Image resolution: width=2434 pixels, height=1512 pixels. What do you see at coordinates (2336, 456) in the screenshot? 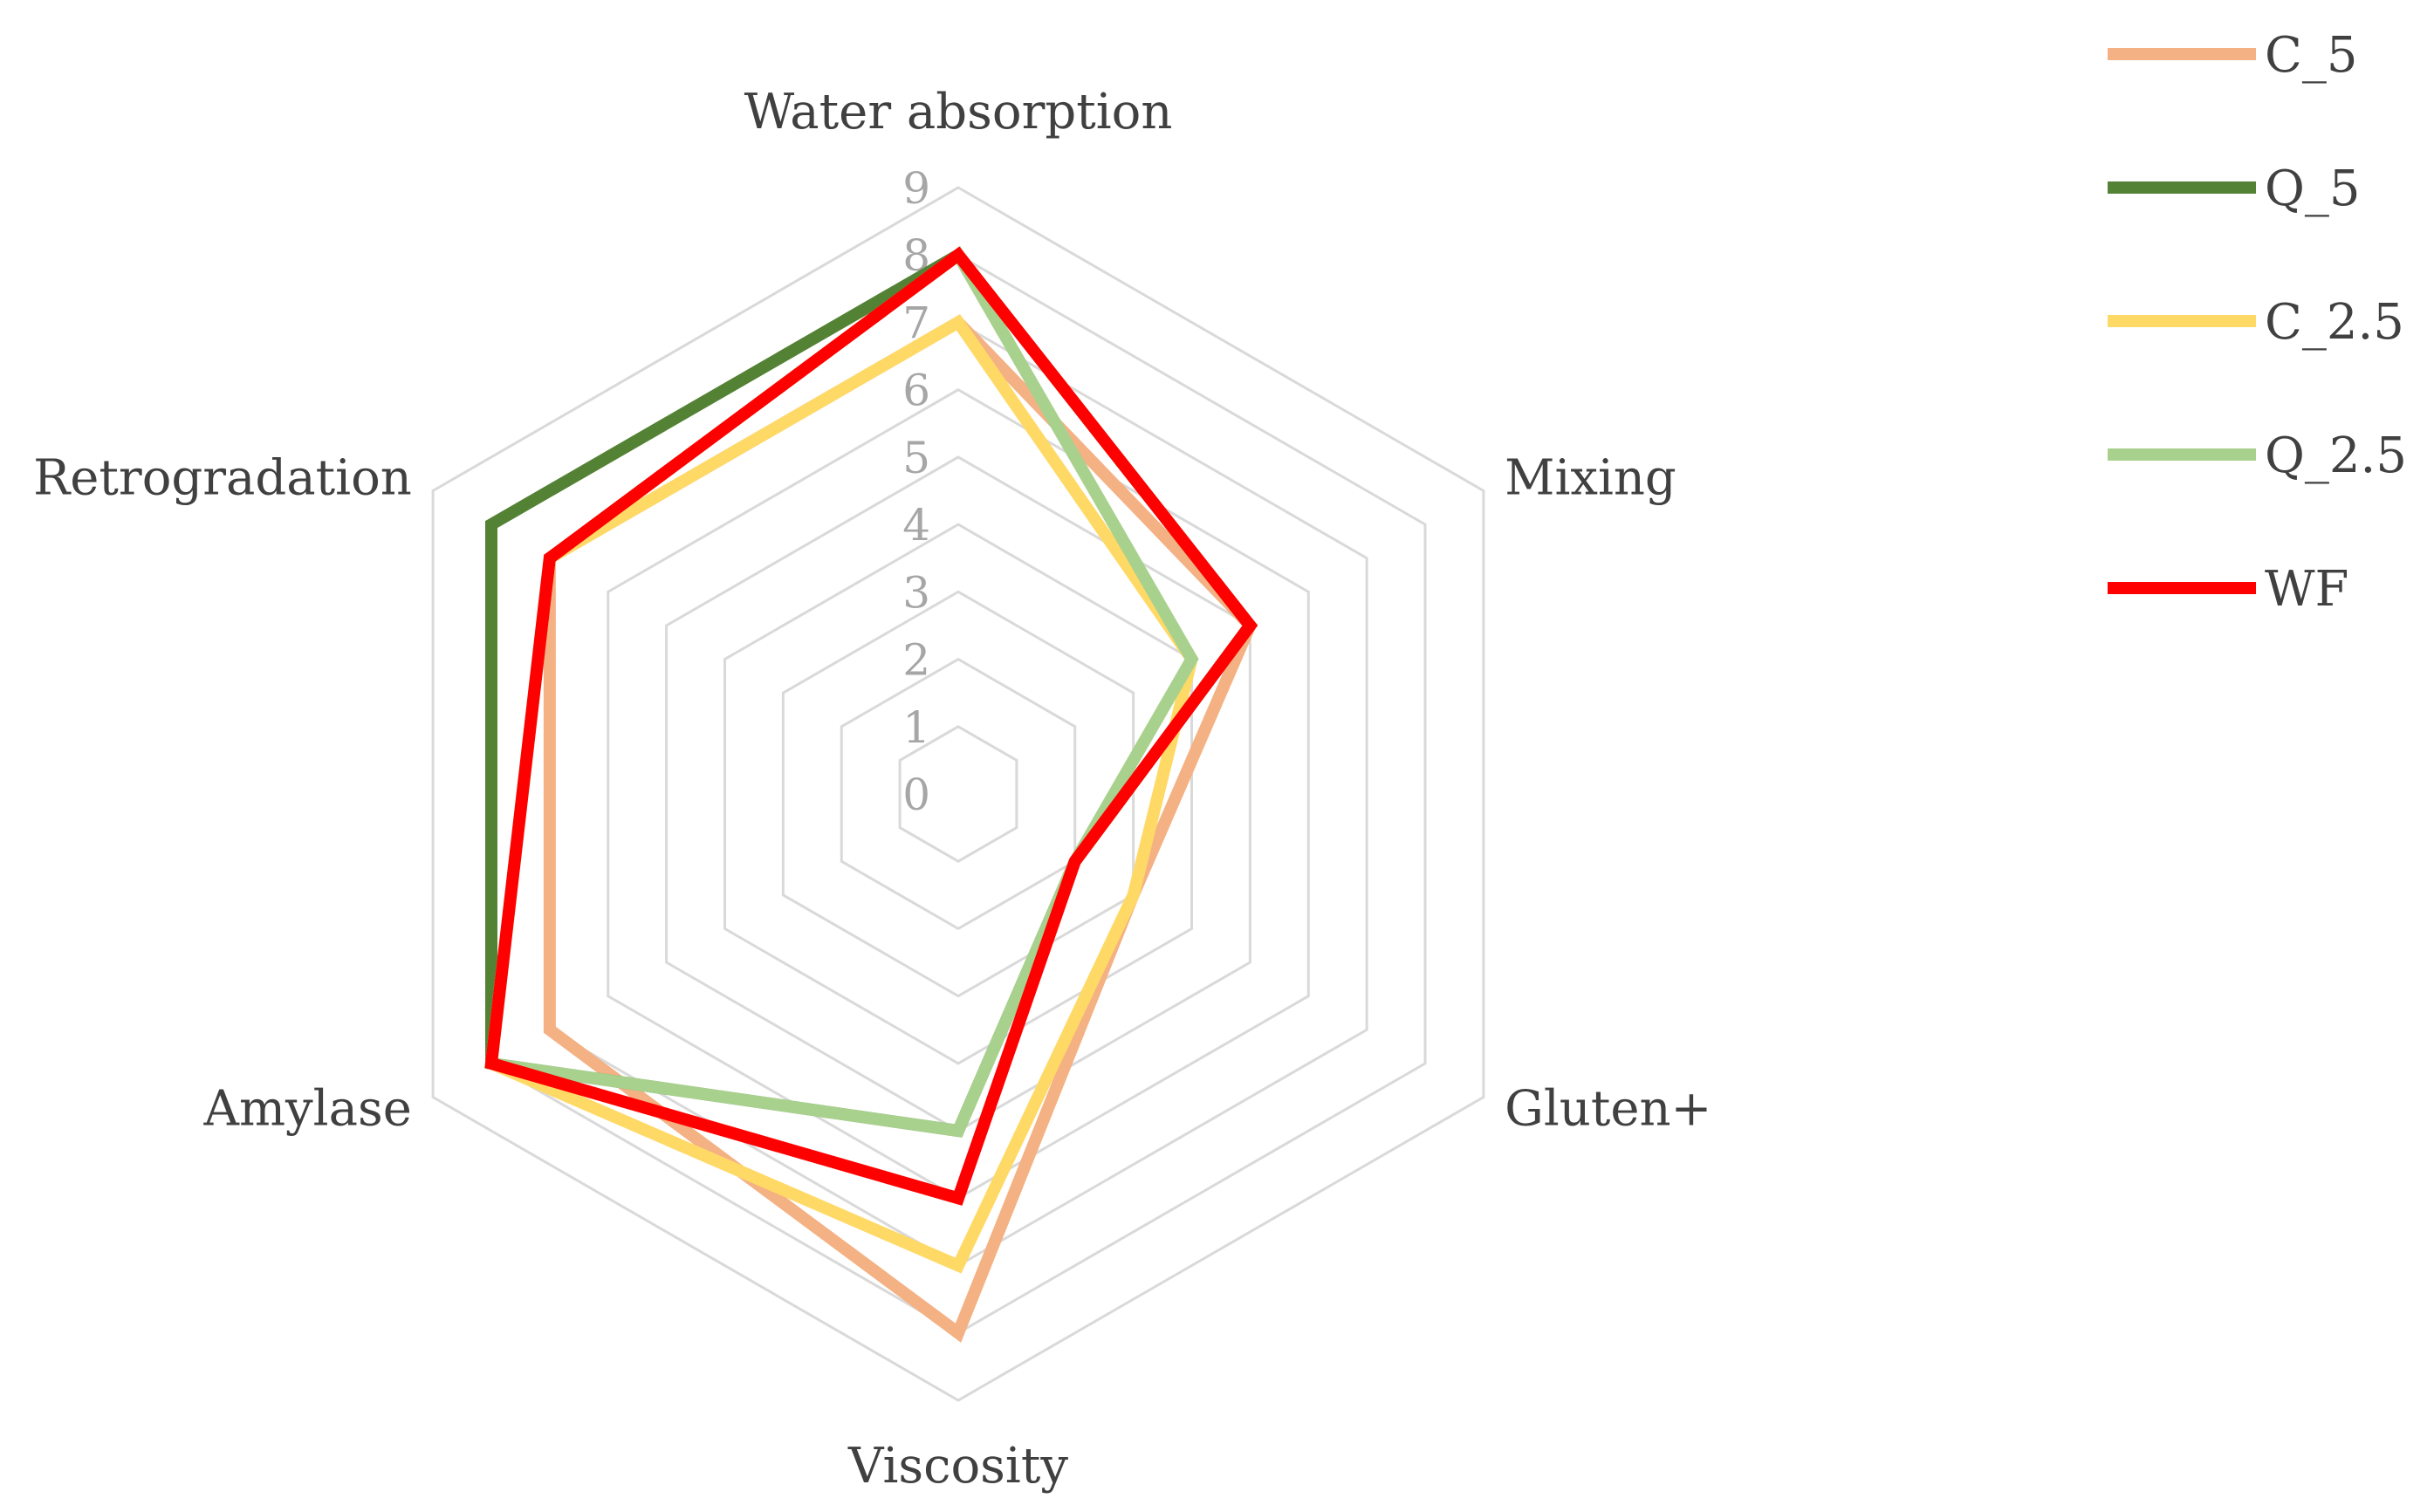
I see `legend-label-q-2-5: Q_2.5` at bounding box center [2336, 456].